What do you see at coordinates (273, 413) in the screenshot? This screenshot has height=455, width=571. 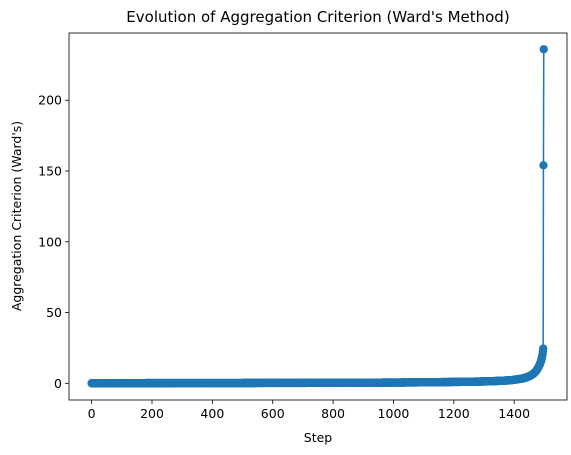 I see `x-tick-label: 600` at bounding box center [273, 413].